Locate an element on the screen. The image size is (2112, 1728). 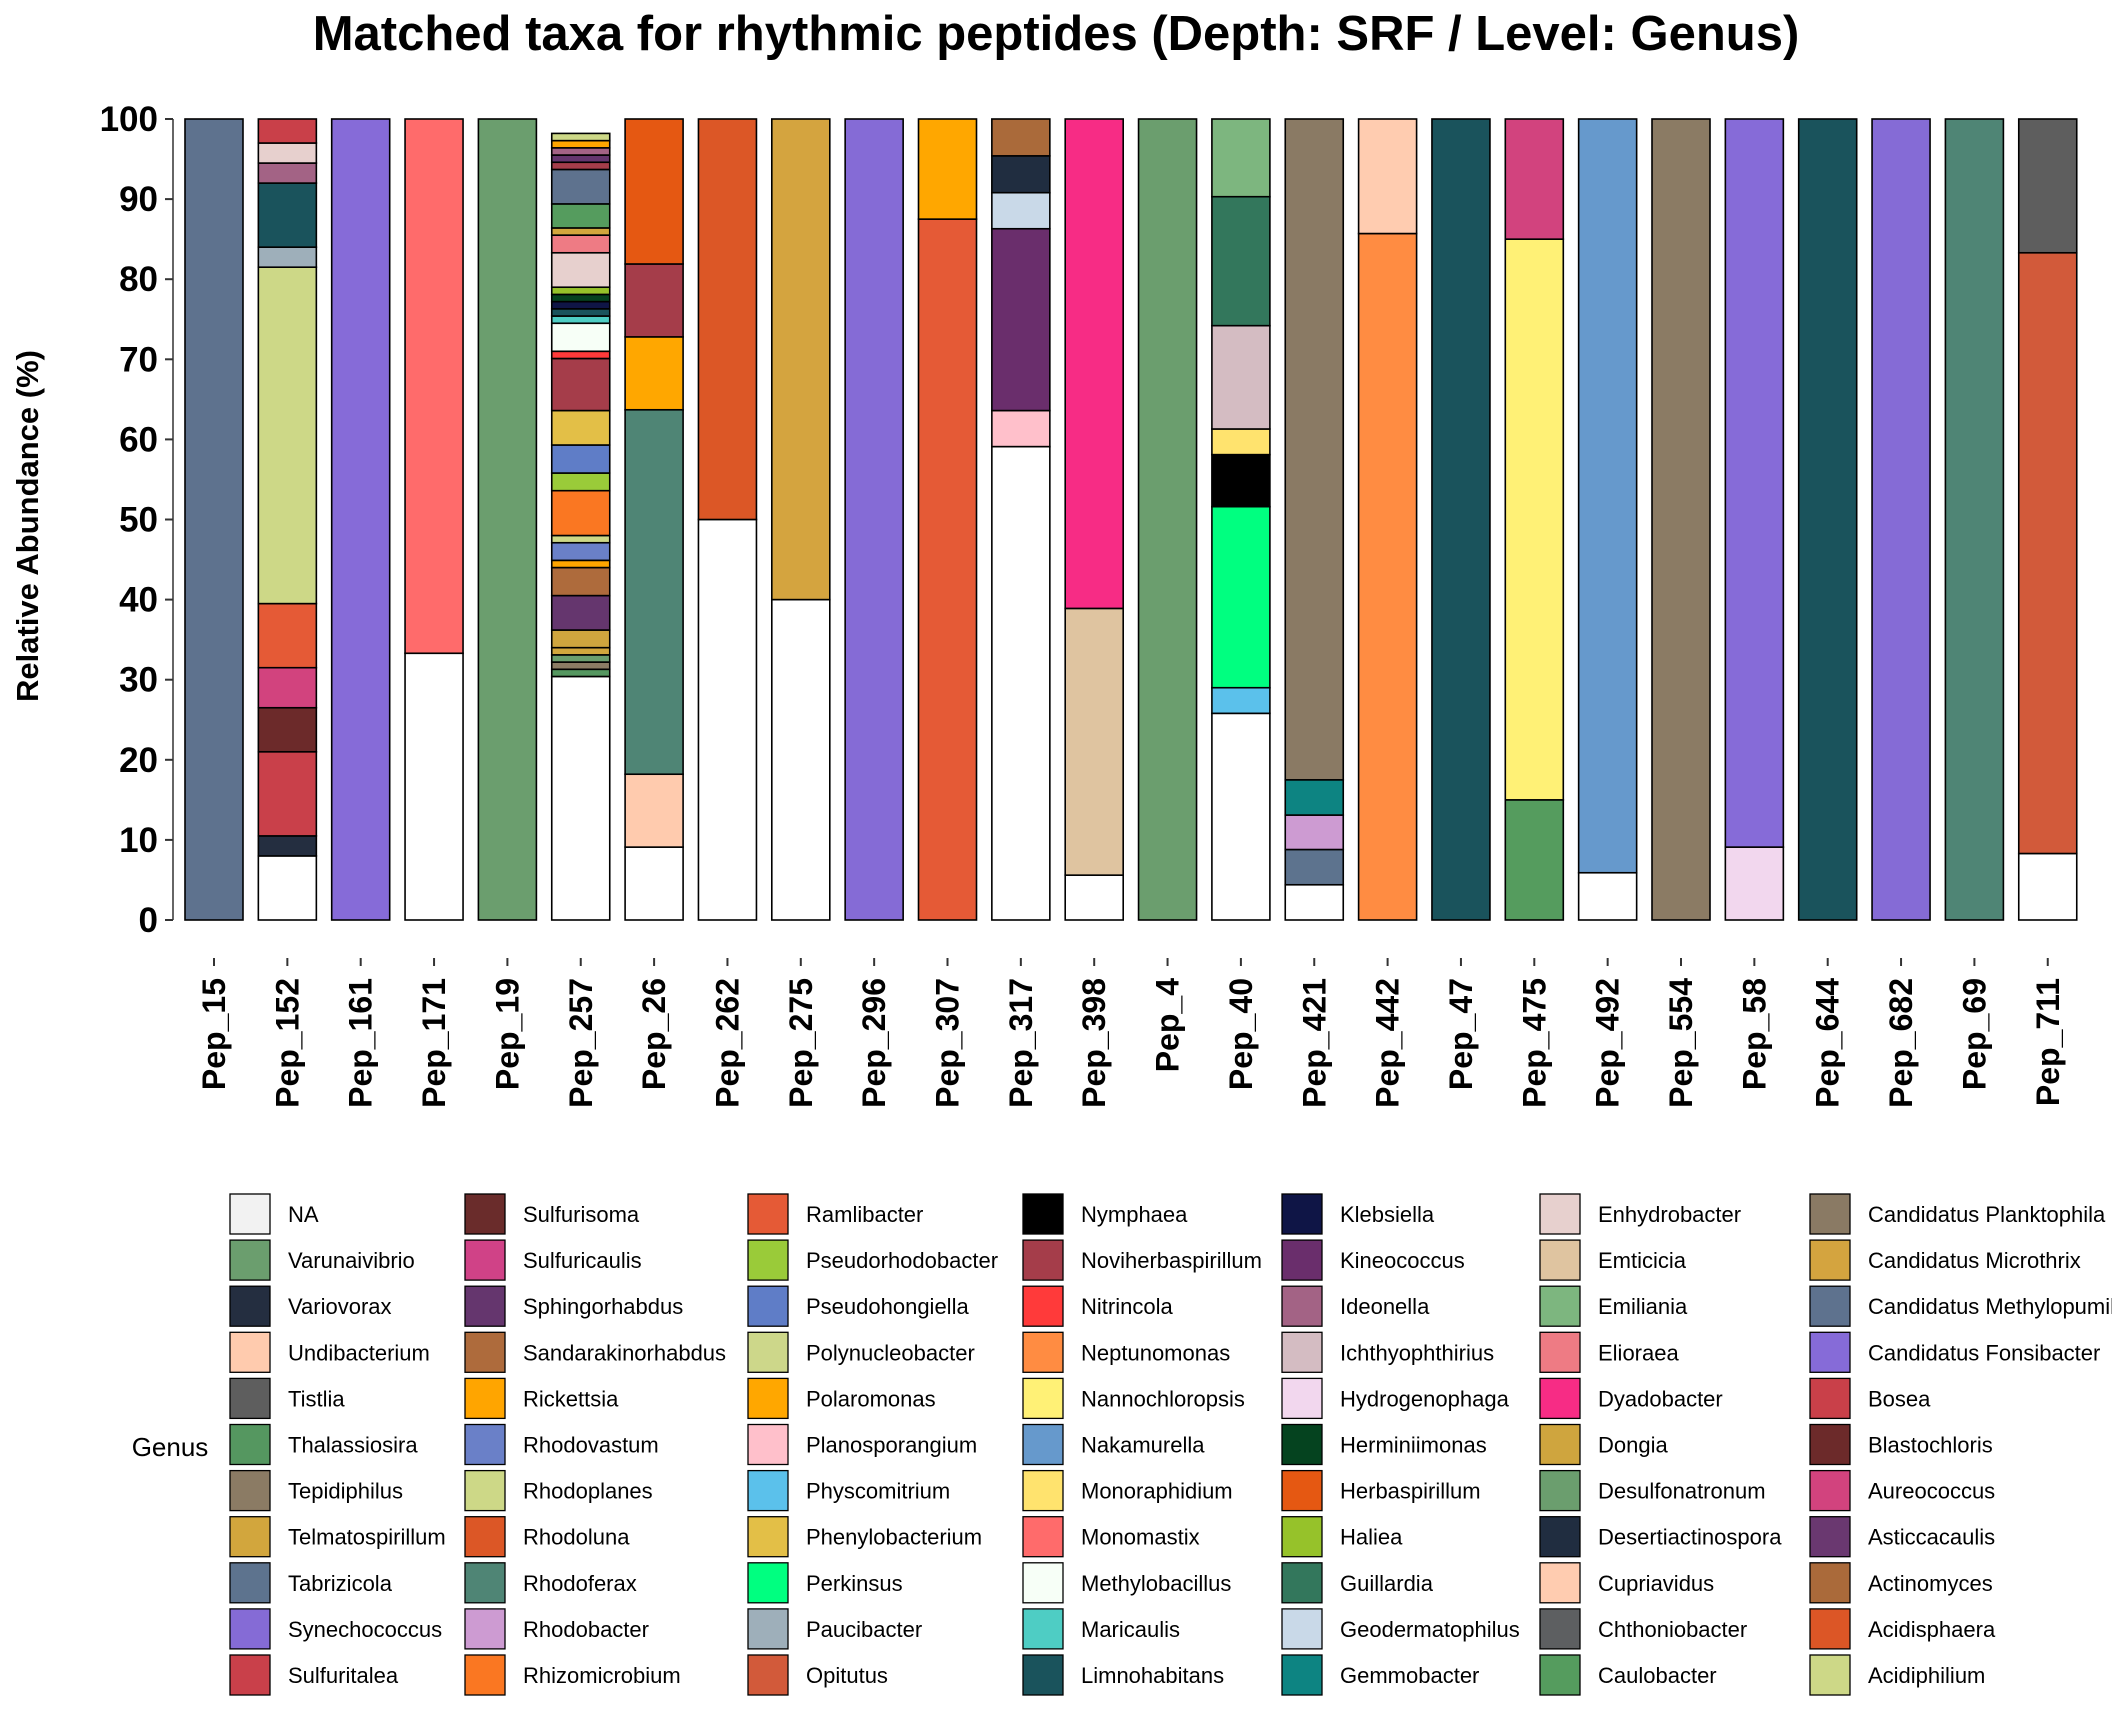
legend-label: Nannochloropsis is located at coordinates (1163, 1398).